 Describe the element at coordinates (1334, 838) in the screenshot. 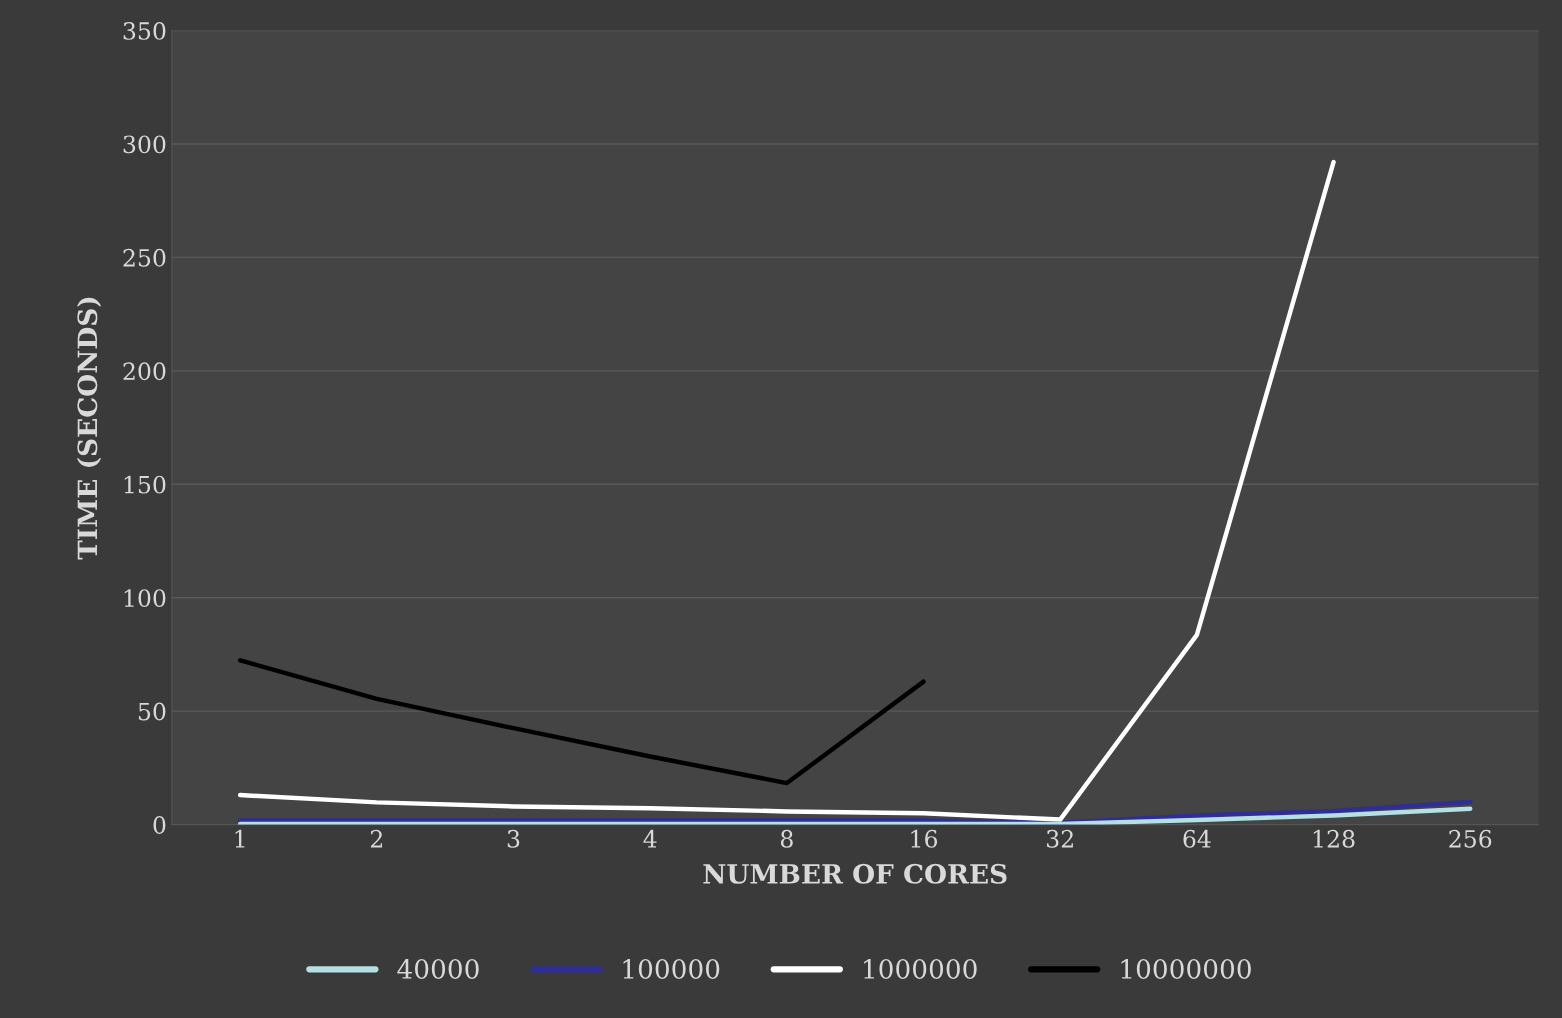

I see `x-tick-label: 128` at that location.